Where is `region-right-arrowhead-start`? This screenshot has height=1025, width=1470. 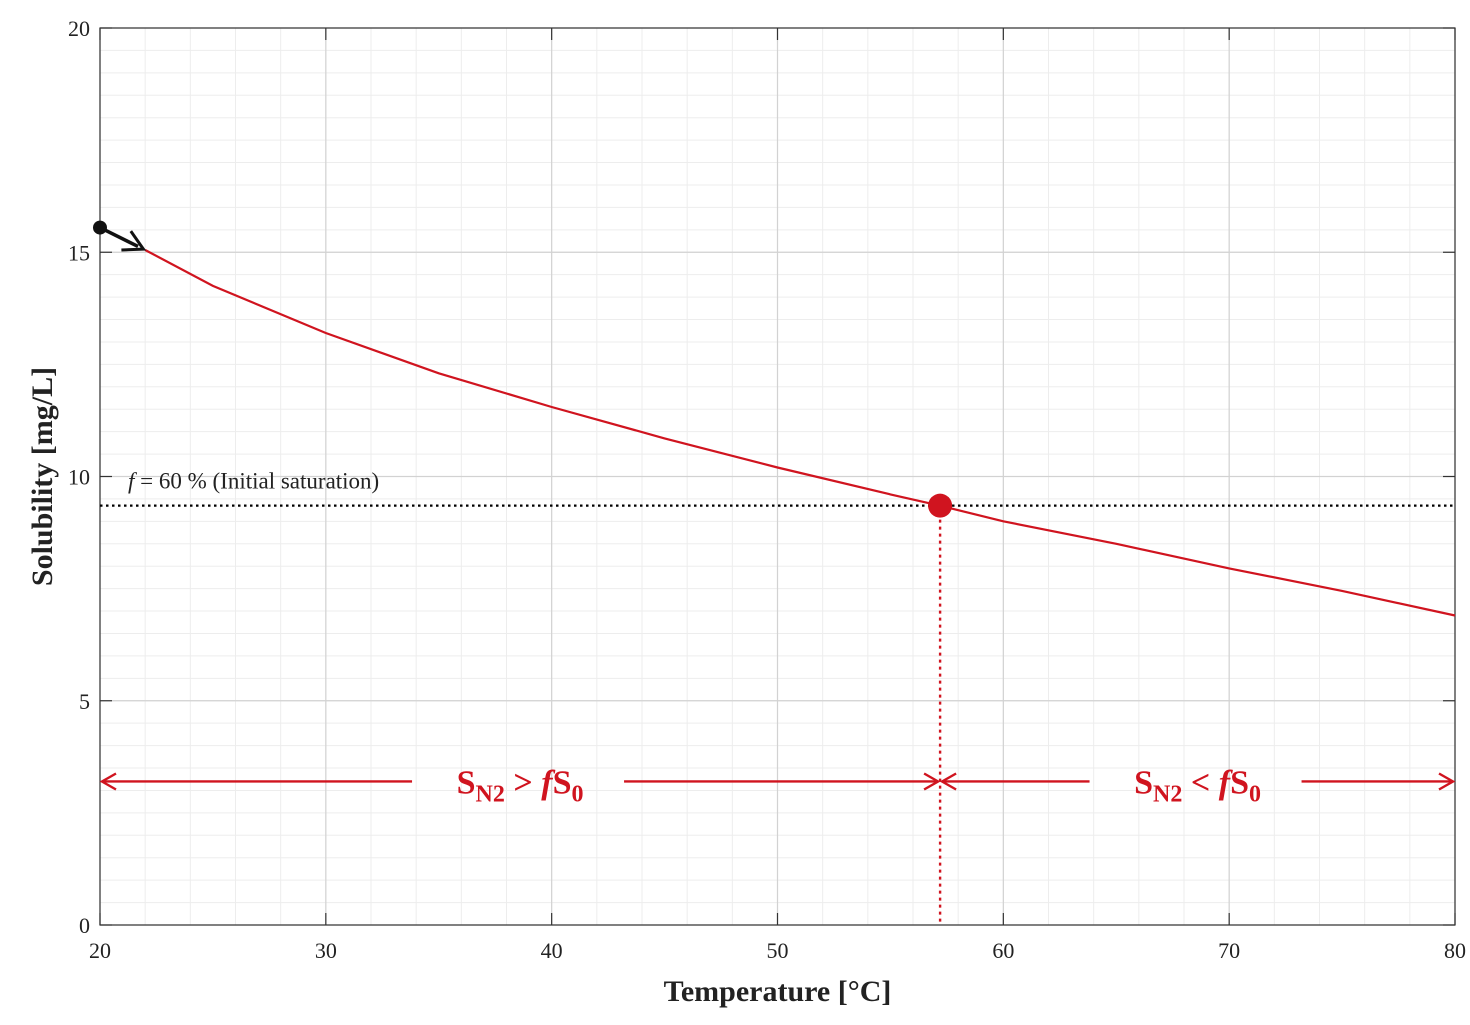
region-right-arrowhead-start is located at coordinates (948, 781).